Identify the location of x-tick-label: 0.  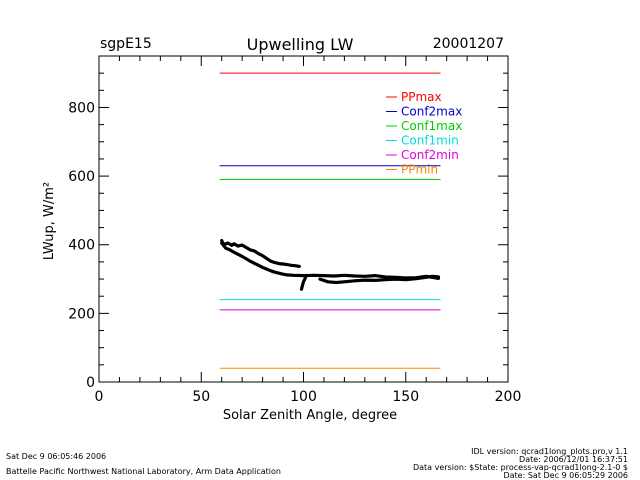
(99, 397).